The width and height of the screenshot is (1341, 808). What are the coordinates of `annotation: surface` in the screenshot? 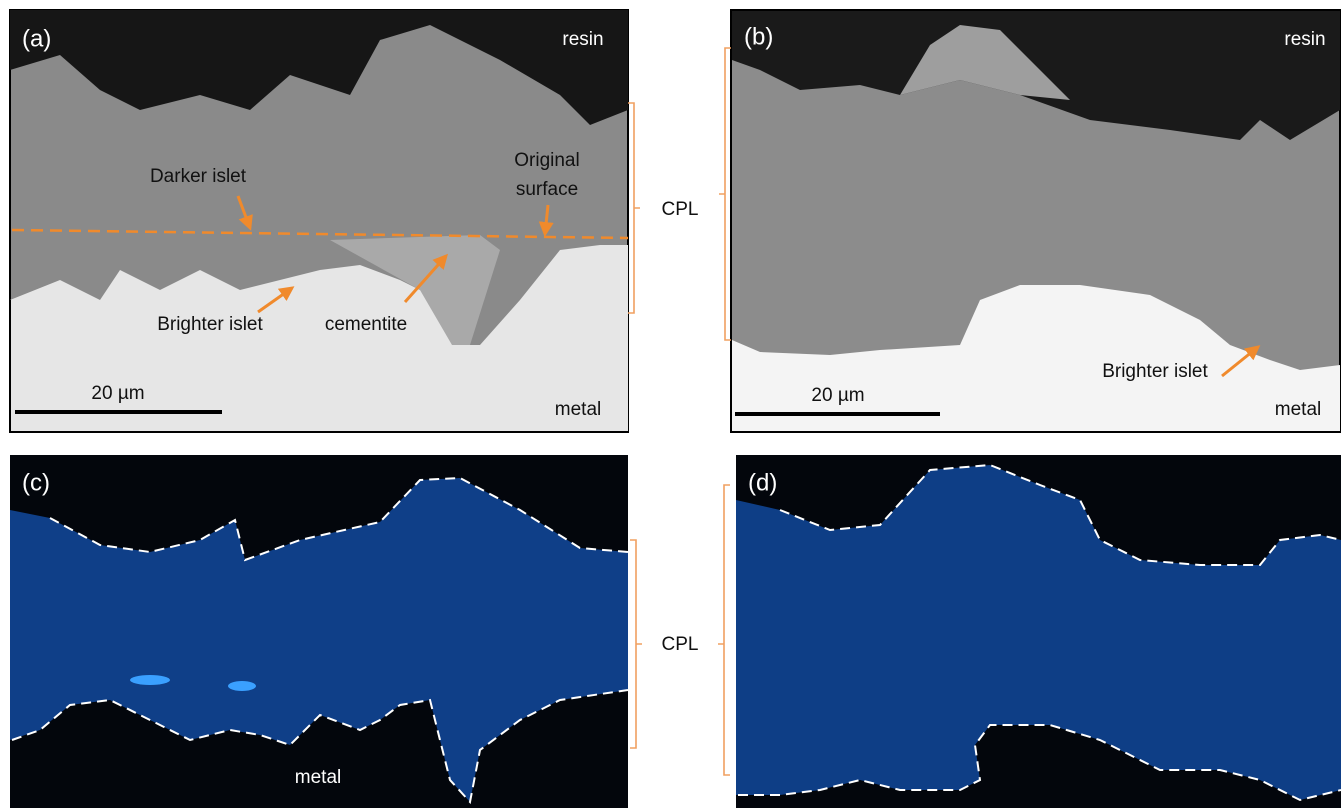 It's located at (547, 189).